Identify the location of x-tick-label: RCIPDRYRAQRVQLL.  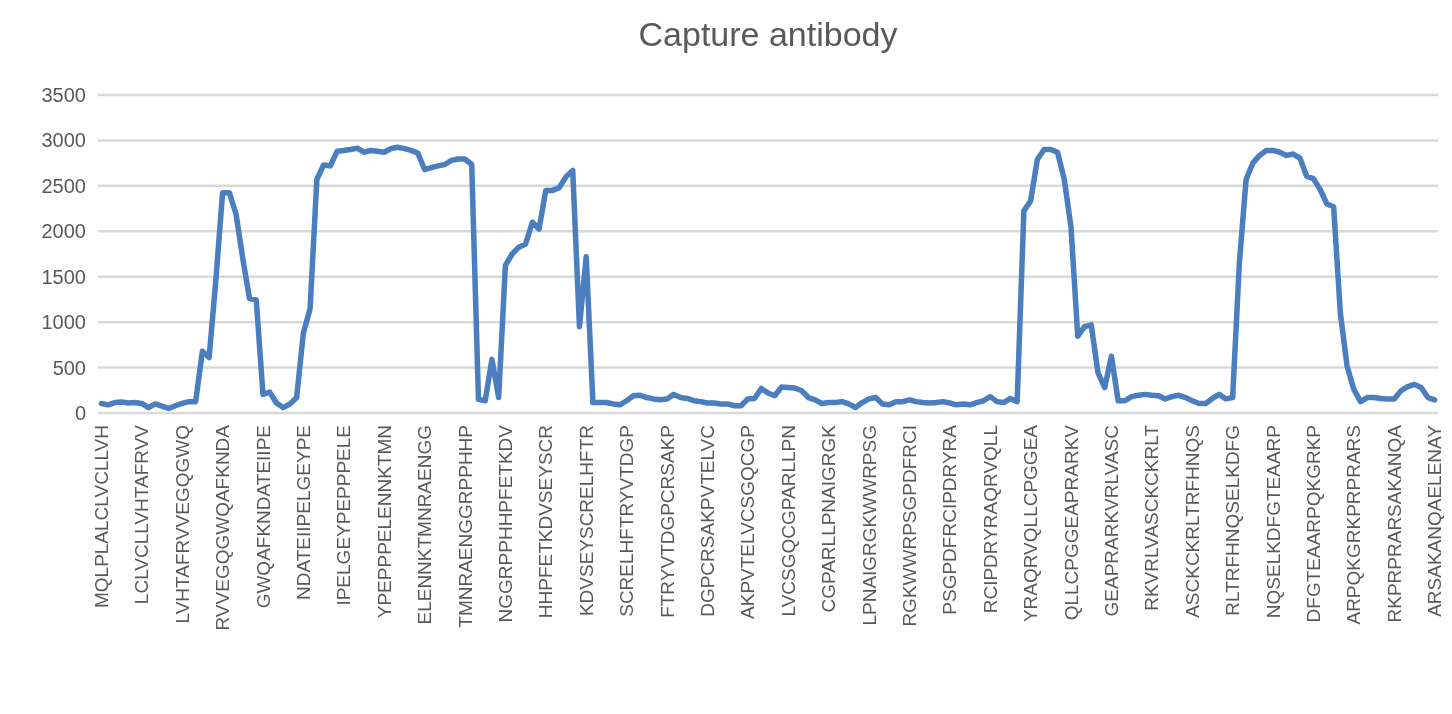
(990, 519).